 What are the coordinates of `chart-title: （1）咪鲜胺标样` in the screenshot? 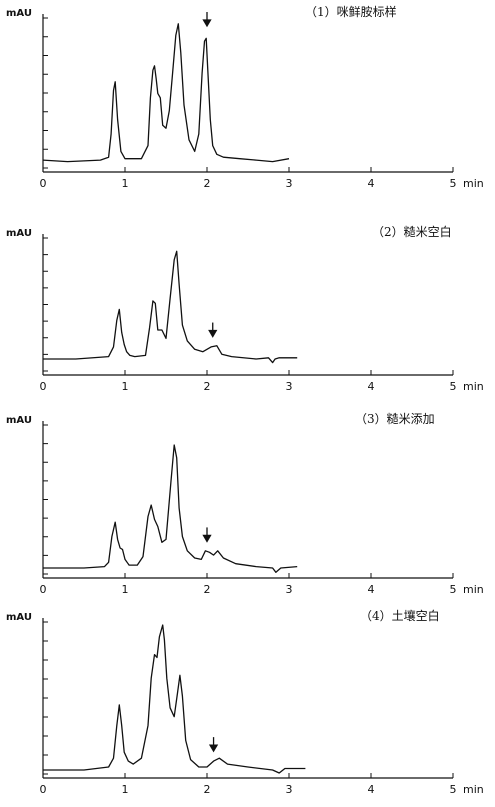 It's located at (351, 11).